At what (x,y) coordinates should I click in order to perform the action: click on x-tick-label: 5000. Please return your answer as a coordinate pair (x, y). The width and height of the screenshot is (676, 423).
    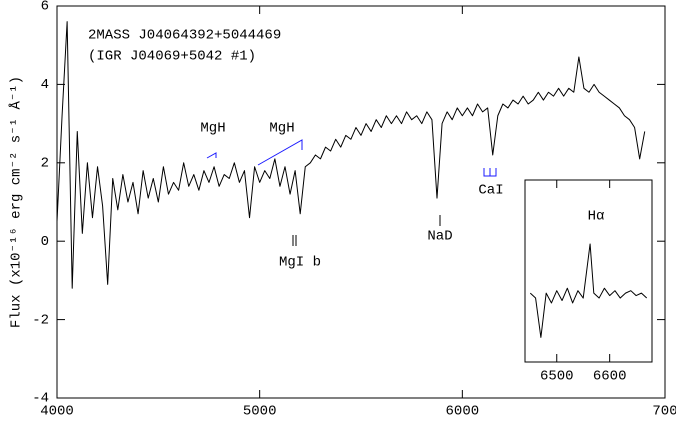
    Looking at the image, I should click on (260, 412).